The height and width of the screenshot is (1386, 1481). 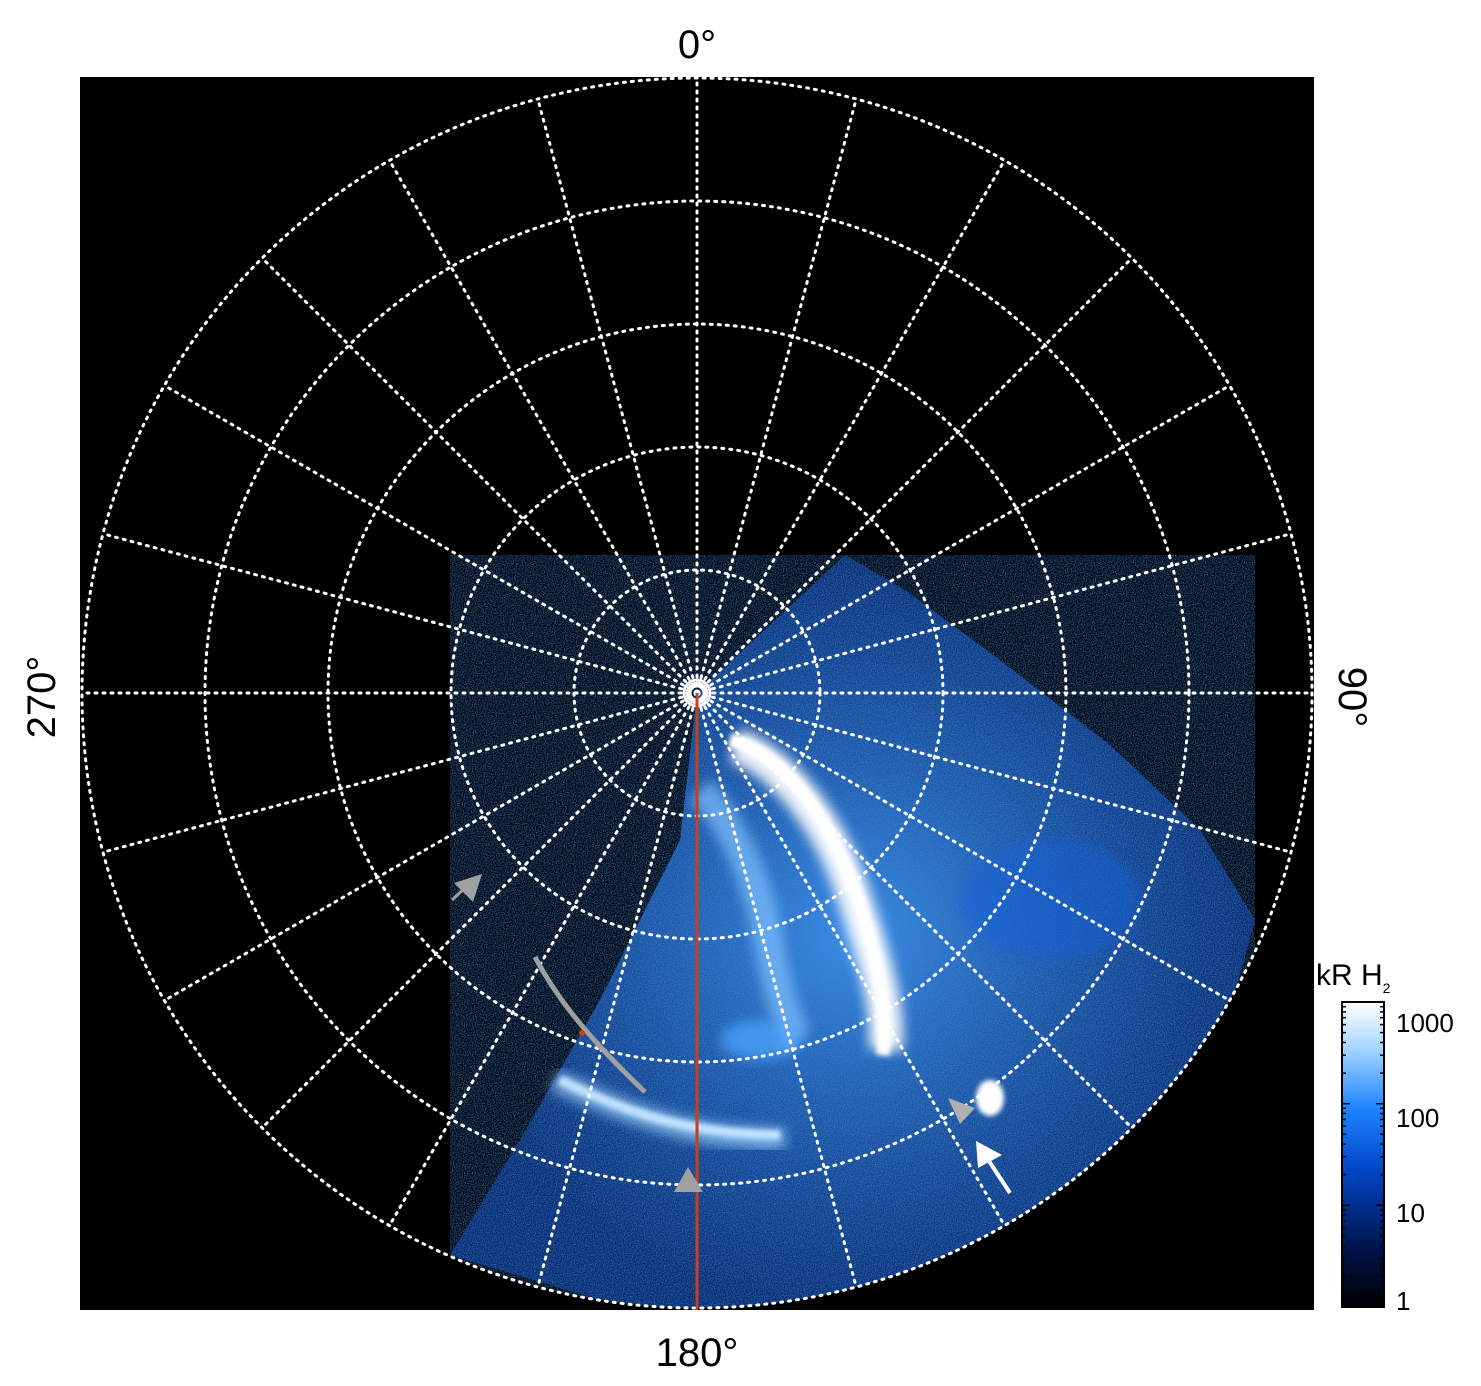 I want to click on label-180-deg: 180°, so click(x=697, y=1353).